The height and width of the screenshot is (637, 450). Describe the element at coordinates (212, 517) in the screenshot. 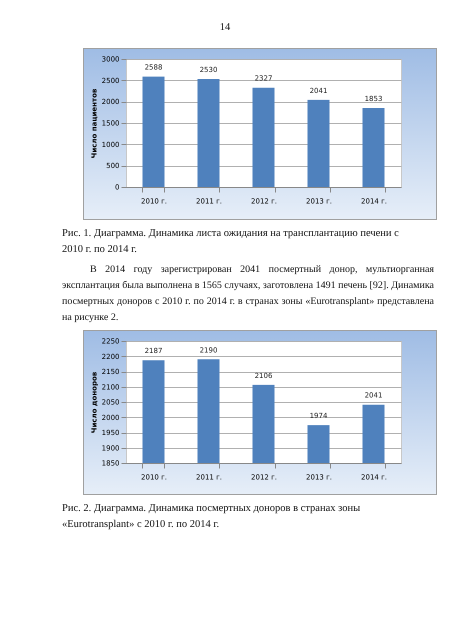

I see `text: Рис. 2. Диаграмма. Динамика посмертных доноров в странах зоны «Eurotransplant» с 2010 г. по 2014 г.` at that location.